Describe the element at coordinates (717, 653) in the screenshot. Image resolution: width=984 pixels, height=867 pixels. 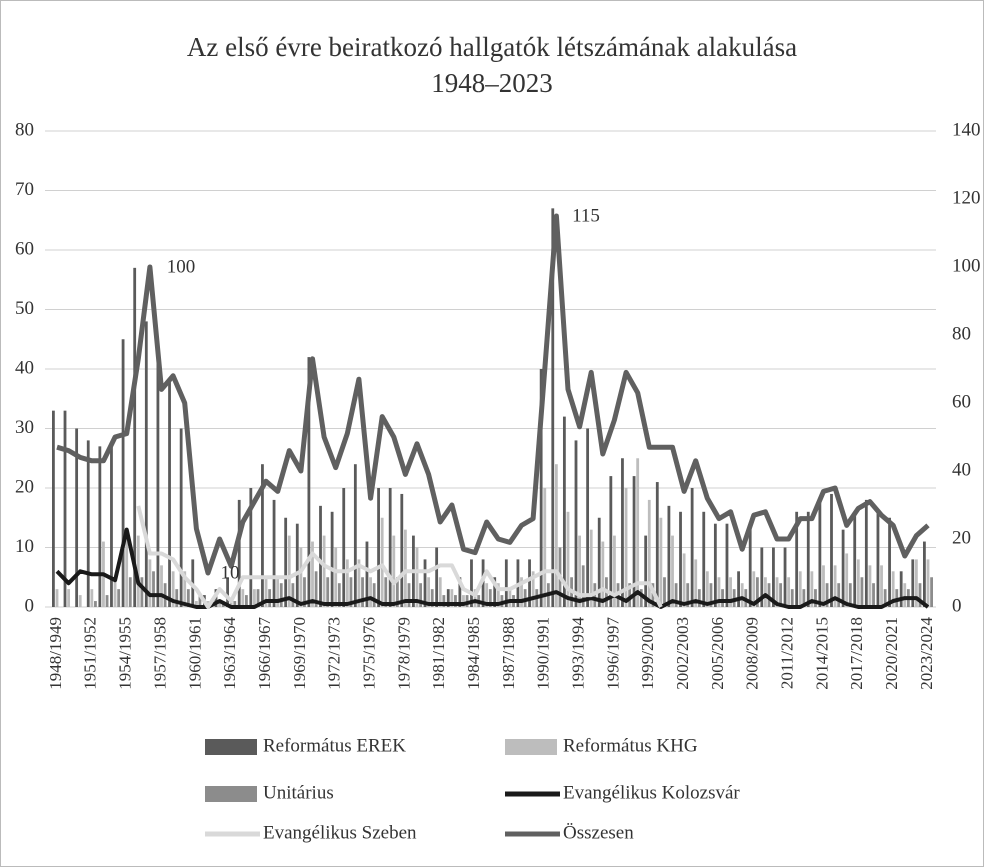
I see `x-tick-label: 2005/2006` at that location.